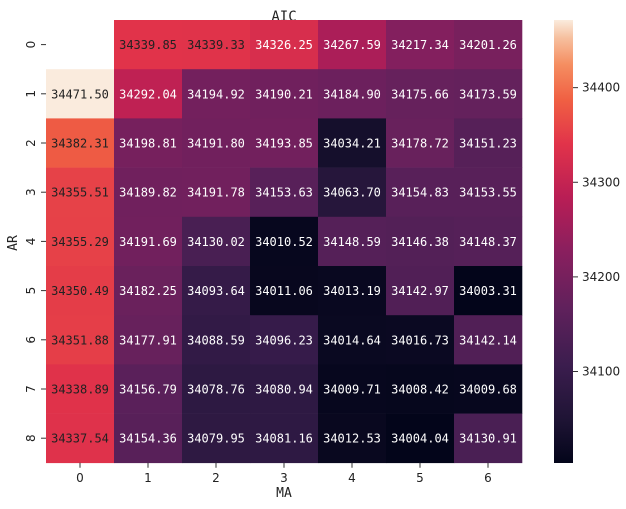 Image resolution: width=626 pixels, height=509 pixels. What do you see at coordinates (80, 390) in the screenshot?
I see `cell-value-label: 34338.89` at bounding box center [80, 390].